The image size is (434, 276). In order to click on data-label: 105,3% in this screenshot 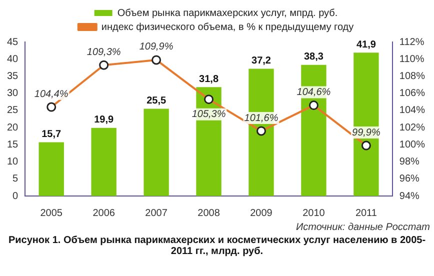, I will do `click(209, 114)`.